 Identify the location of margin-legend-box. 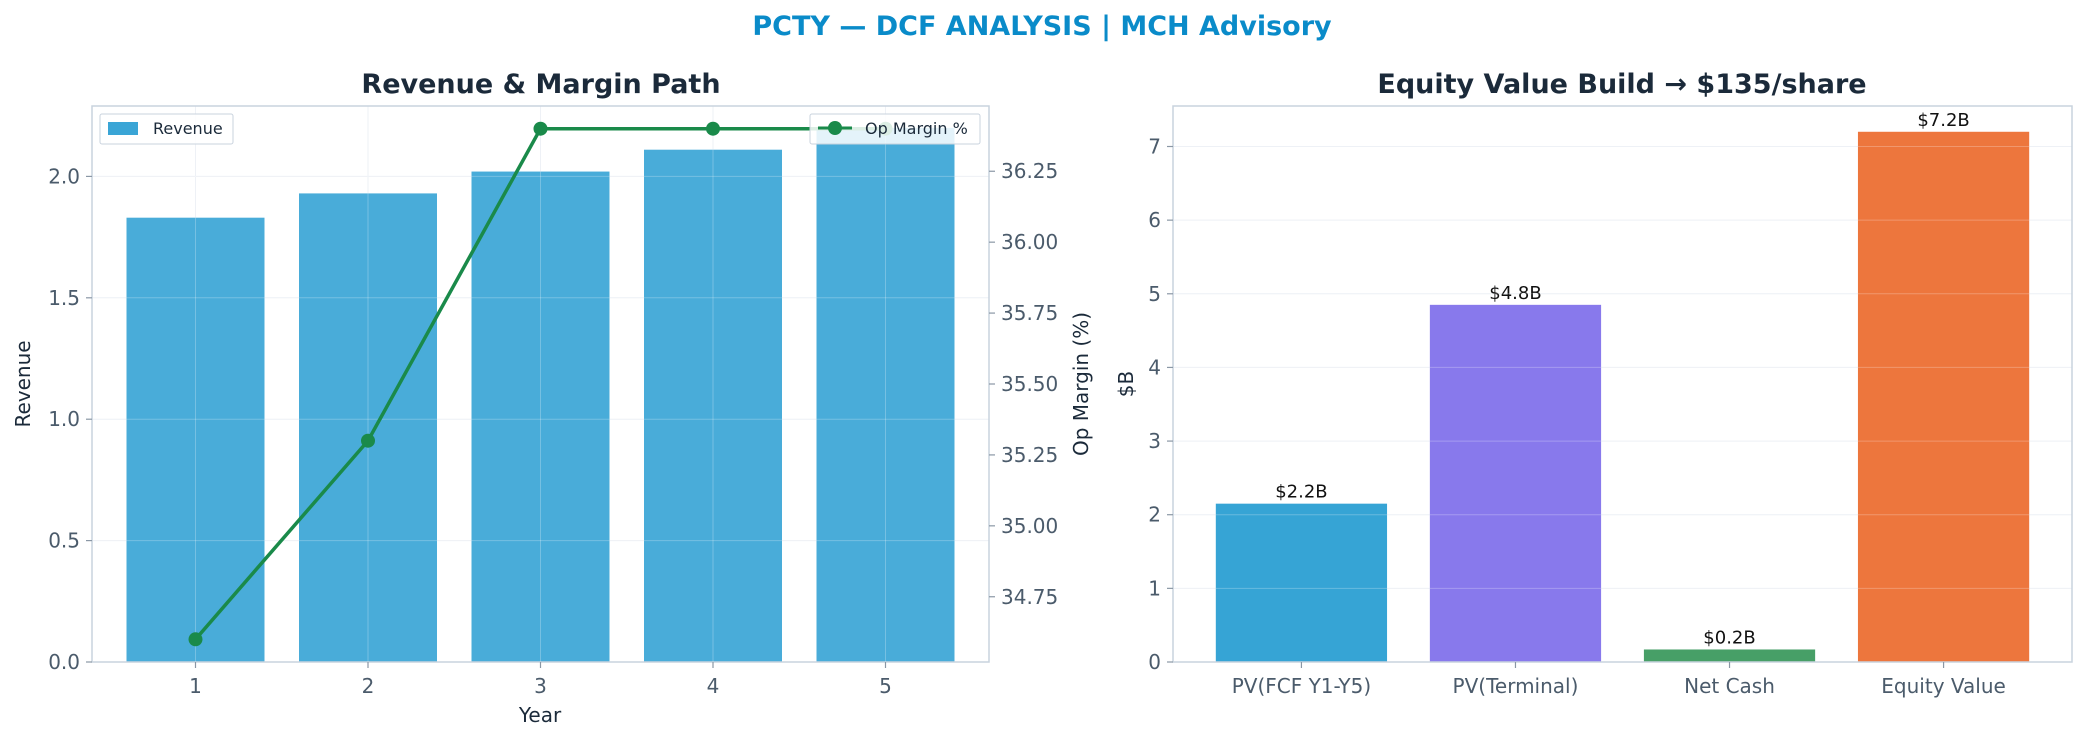
(895, 129).